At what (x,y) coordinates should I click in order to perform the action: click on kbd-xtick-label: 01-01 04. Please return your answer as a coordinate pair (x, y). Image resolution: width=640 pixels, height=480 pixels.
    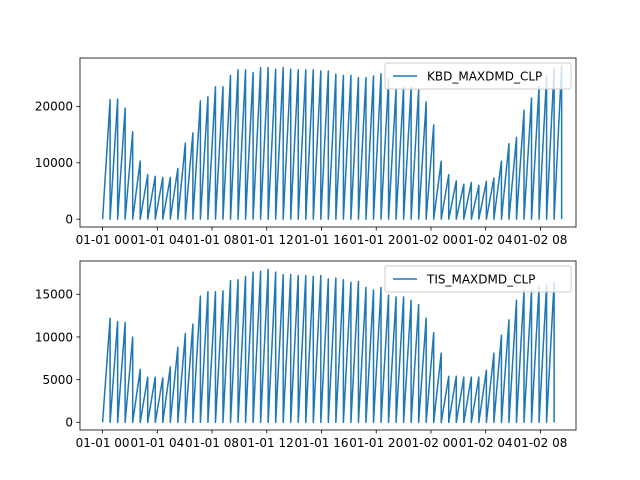
    Looking at the image, I should click on (157, 240).